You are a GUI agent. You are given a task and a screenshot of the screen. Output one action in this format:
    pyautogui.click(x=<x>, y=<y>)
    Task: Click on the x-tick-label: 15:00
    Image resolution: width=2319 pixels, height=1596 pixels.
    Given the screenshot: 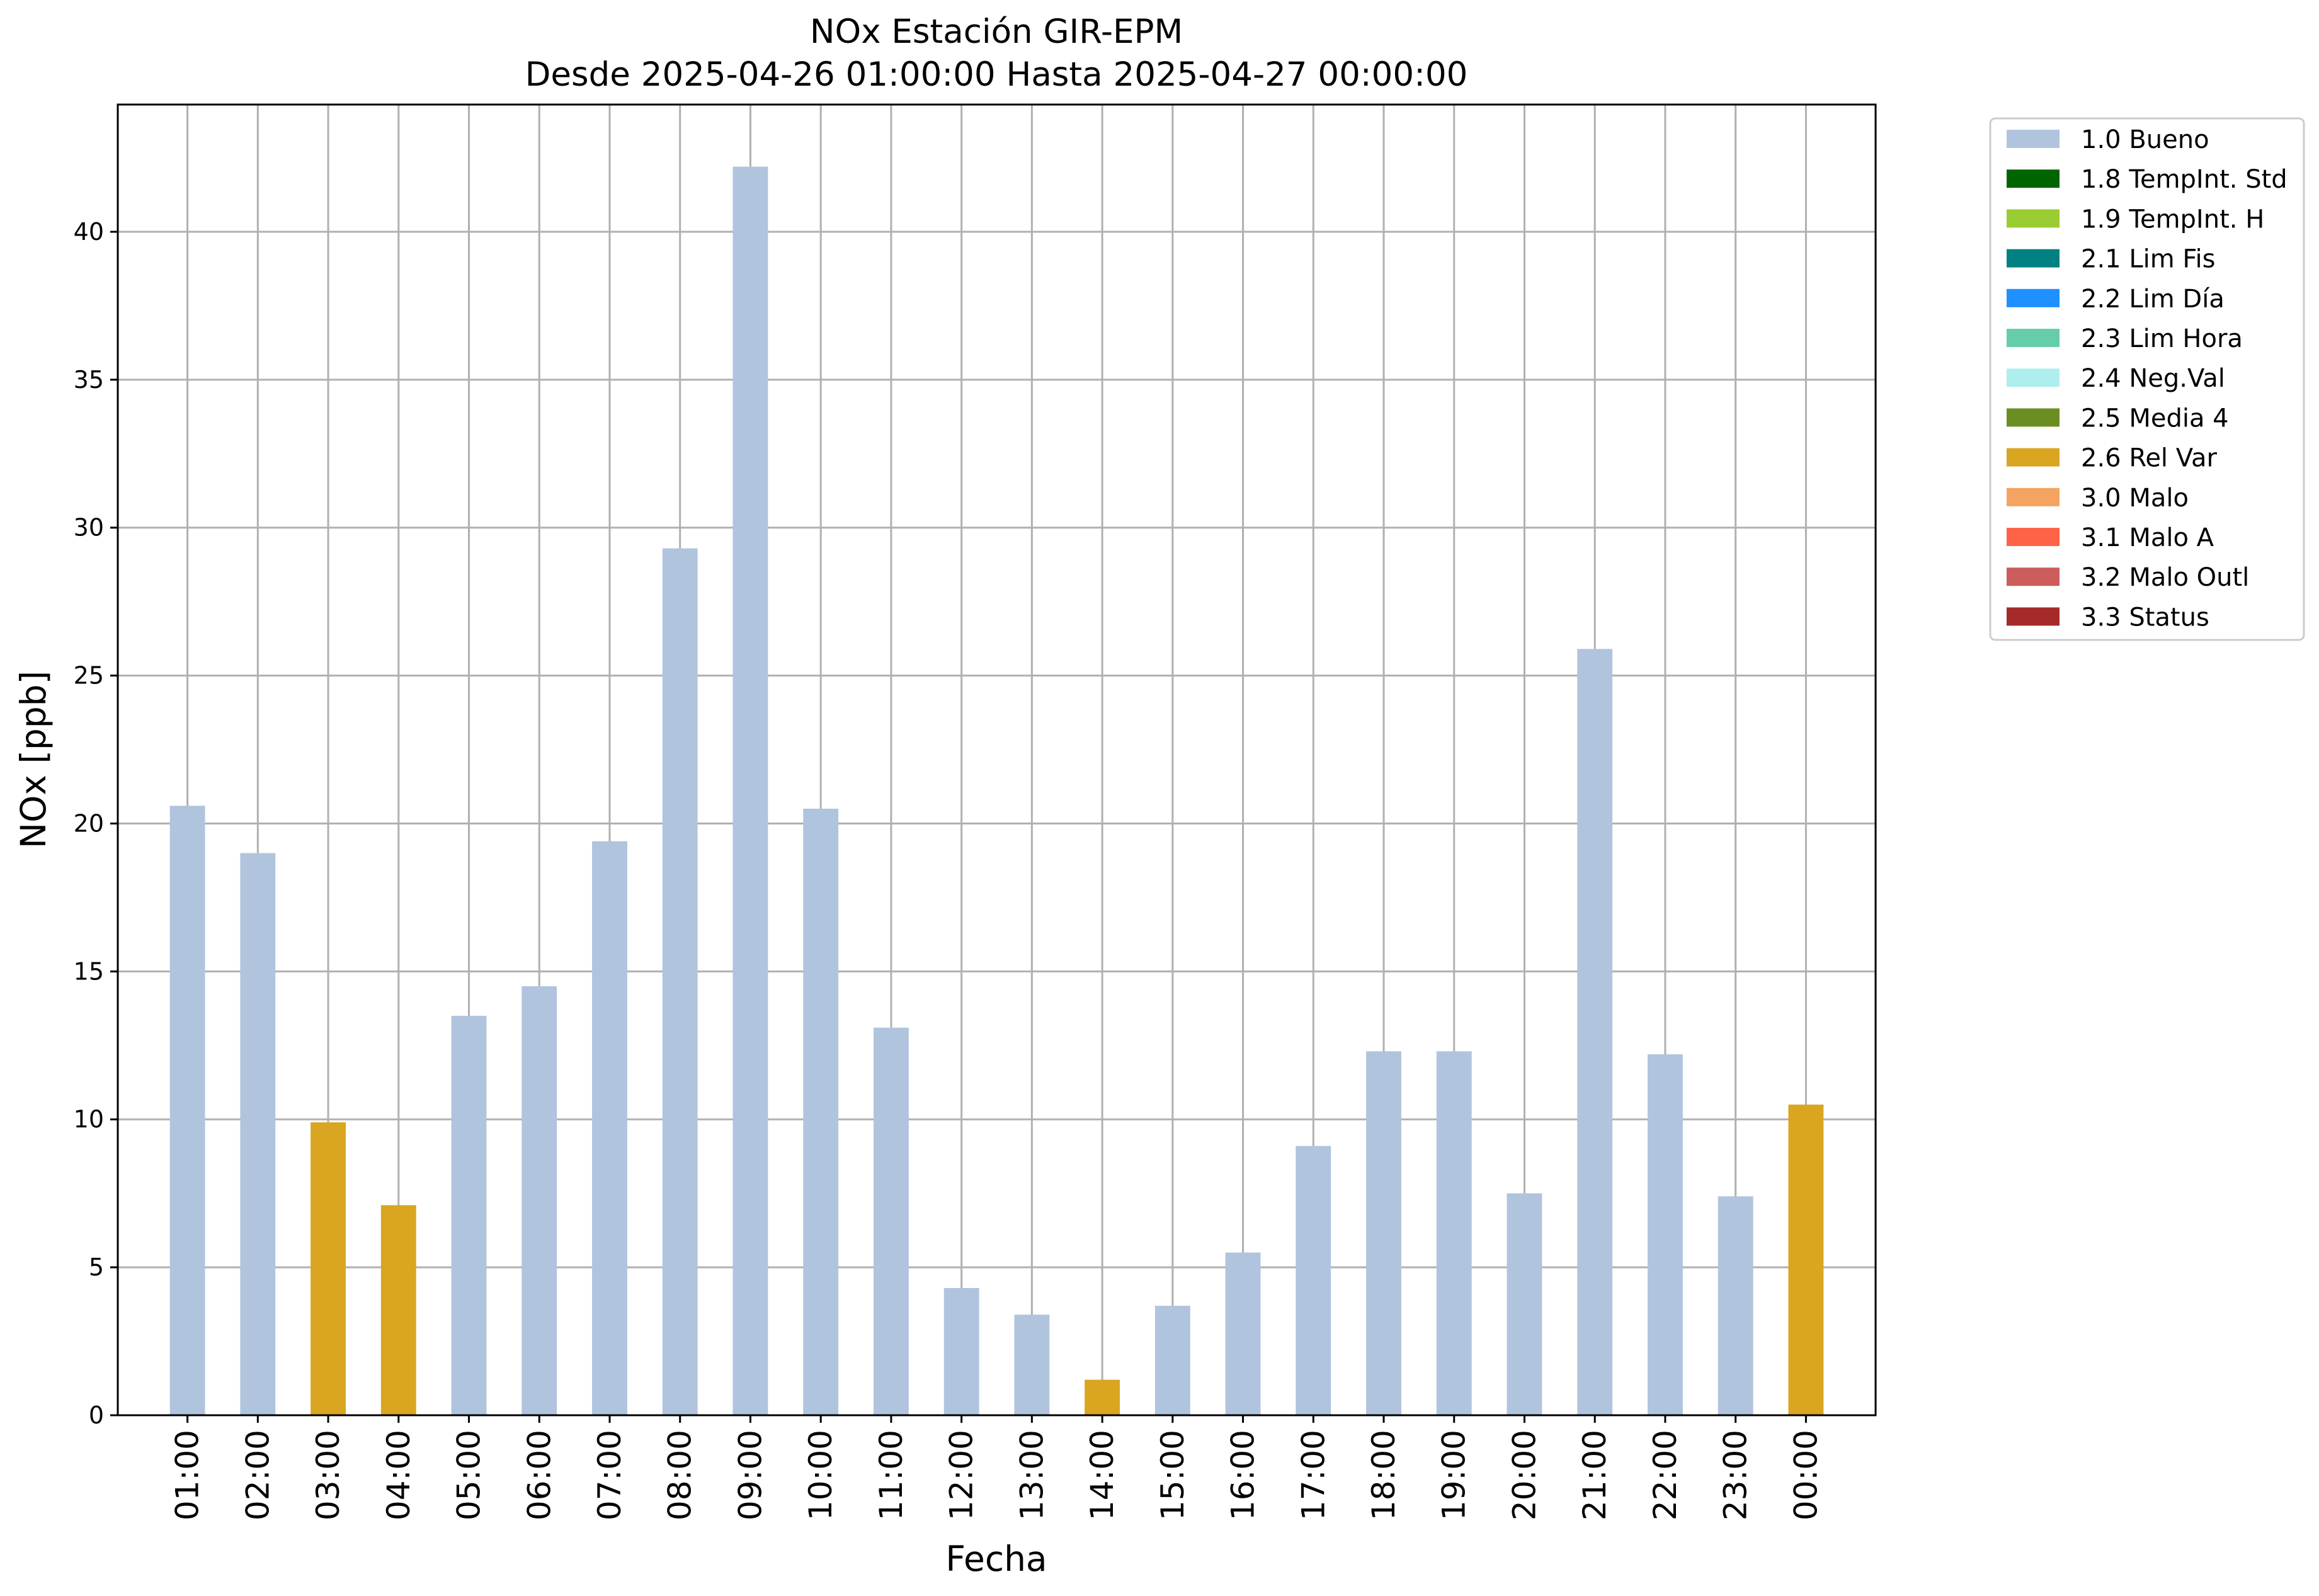 What is the action you would take?
    pyautogui.click(x=1172, y=1475)
    